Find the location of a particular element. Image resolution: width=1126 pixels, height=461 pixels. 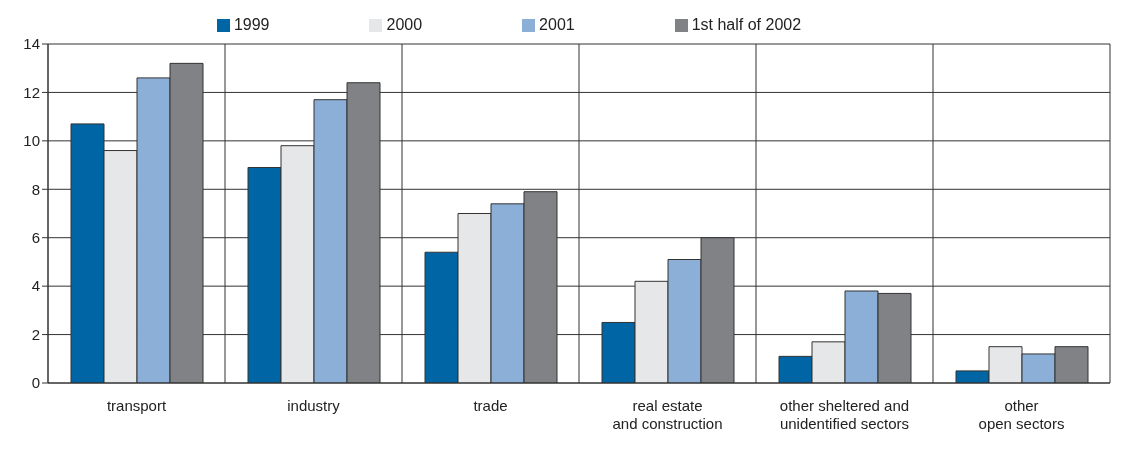

x-tick-label: other open sectors is located at coordinates (1021, 414).